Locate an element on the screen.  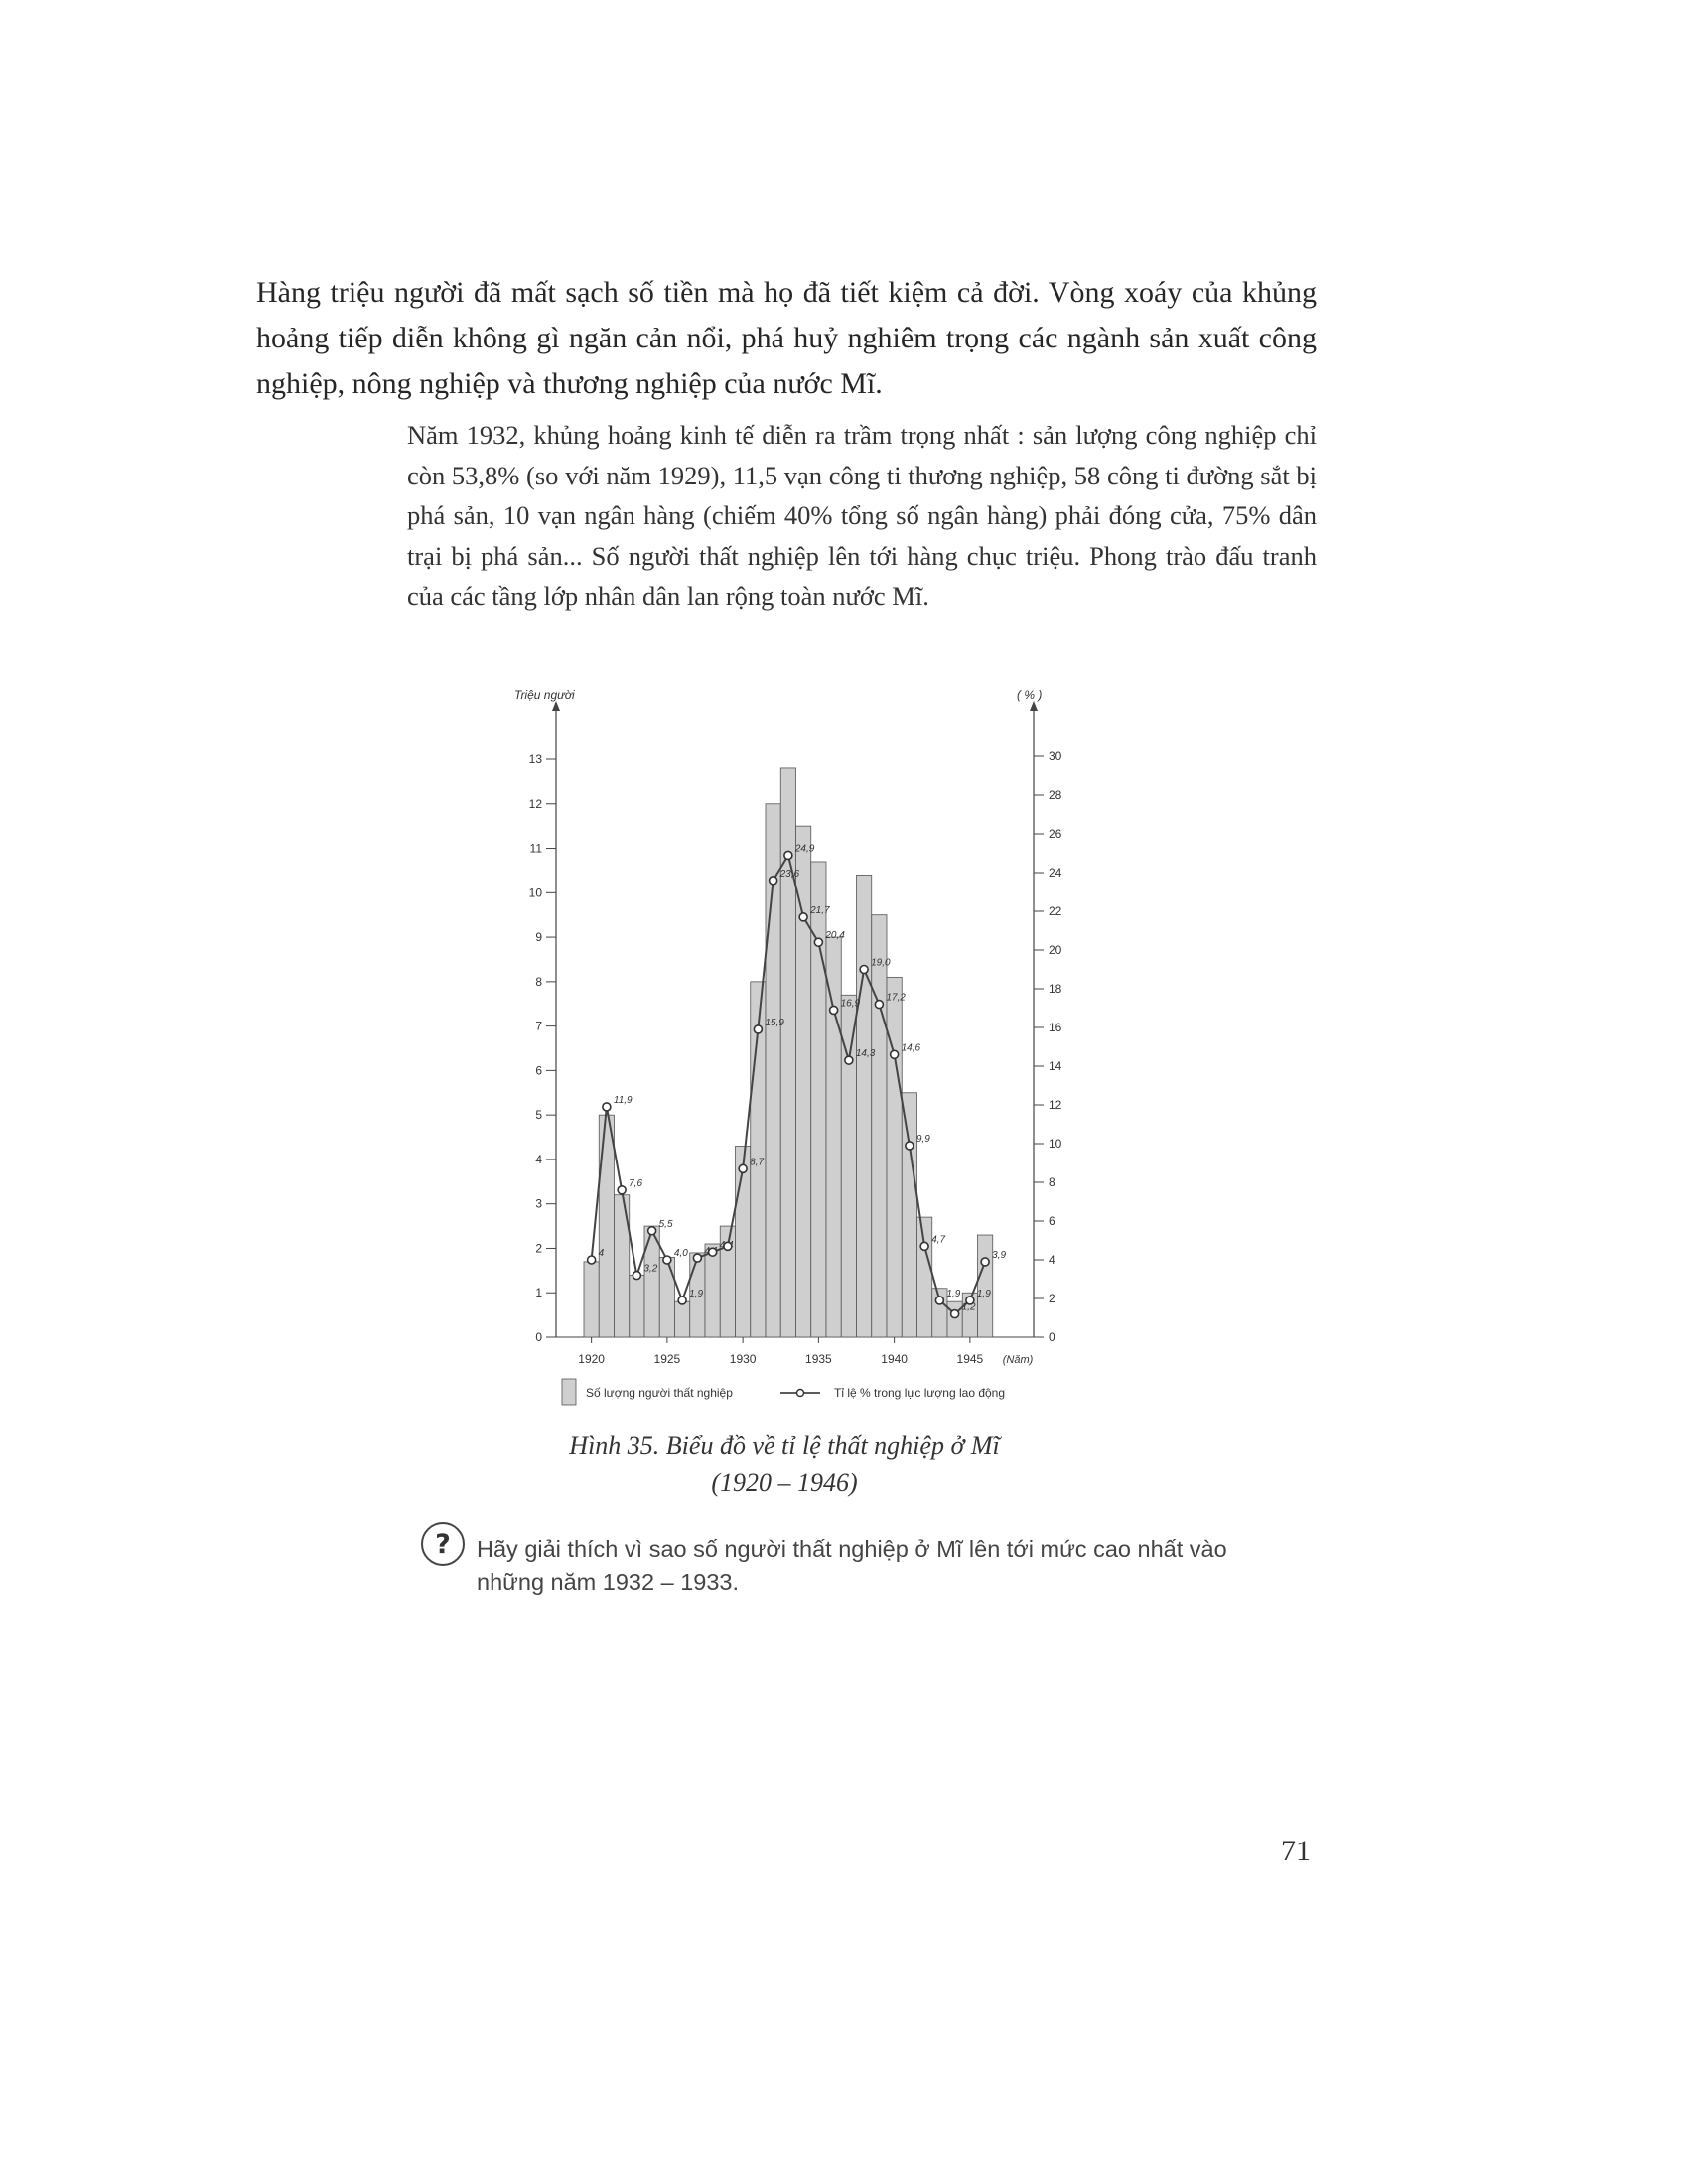
legend-bar-label: Số lượng người thất nghiệp is located at coordinates (659, 1393).